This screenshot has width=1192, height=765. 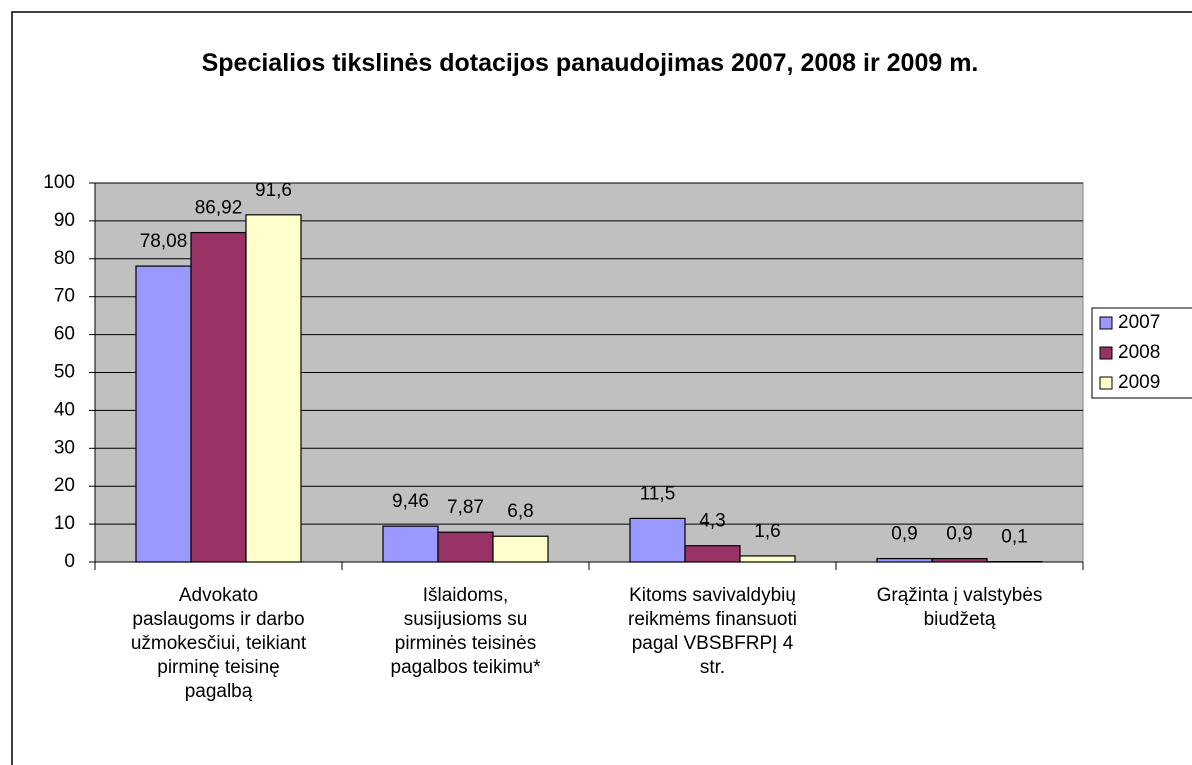 What do you see at coordinates (1014, 537) in the screenshot?
I see `value-label: 0,1` at bounding box center [1014, 537].